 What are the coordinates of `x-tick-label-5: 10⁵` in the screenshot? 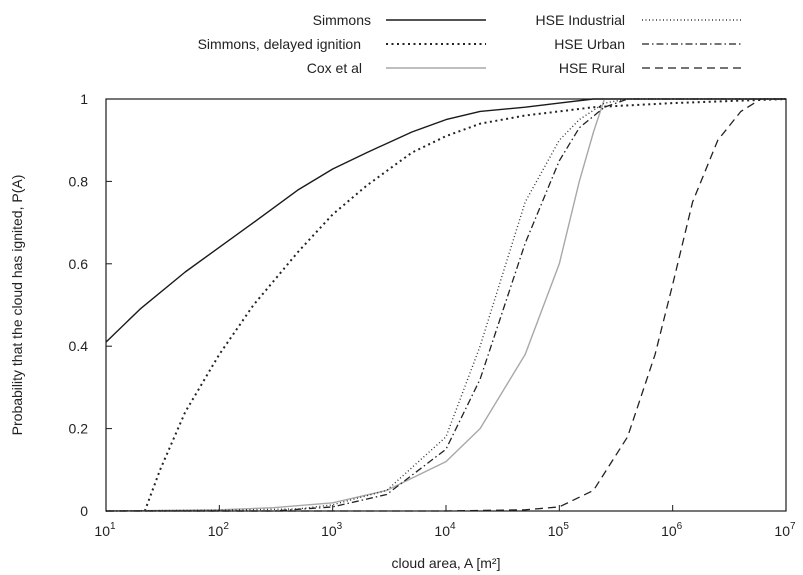 It's located at (559, 530).